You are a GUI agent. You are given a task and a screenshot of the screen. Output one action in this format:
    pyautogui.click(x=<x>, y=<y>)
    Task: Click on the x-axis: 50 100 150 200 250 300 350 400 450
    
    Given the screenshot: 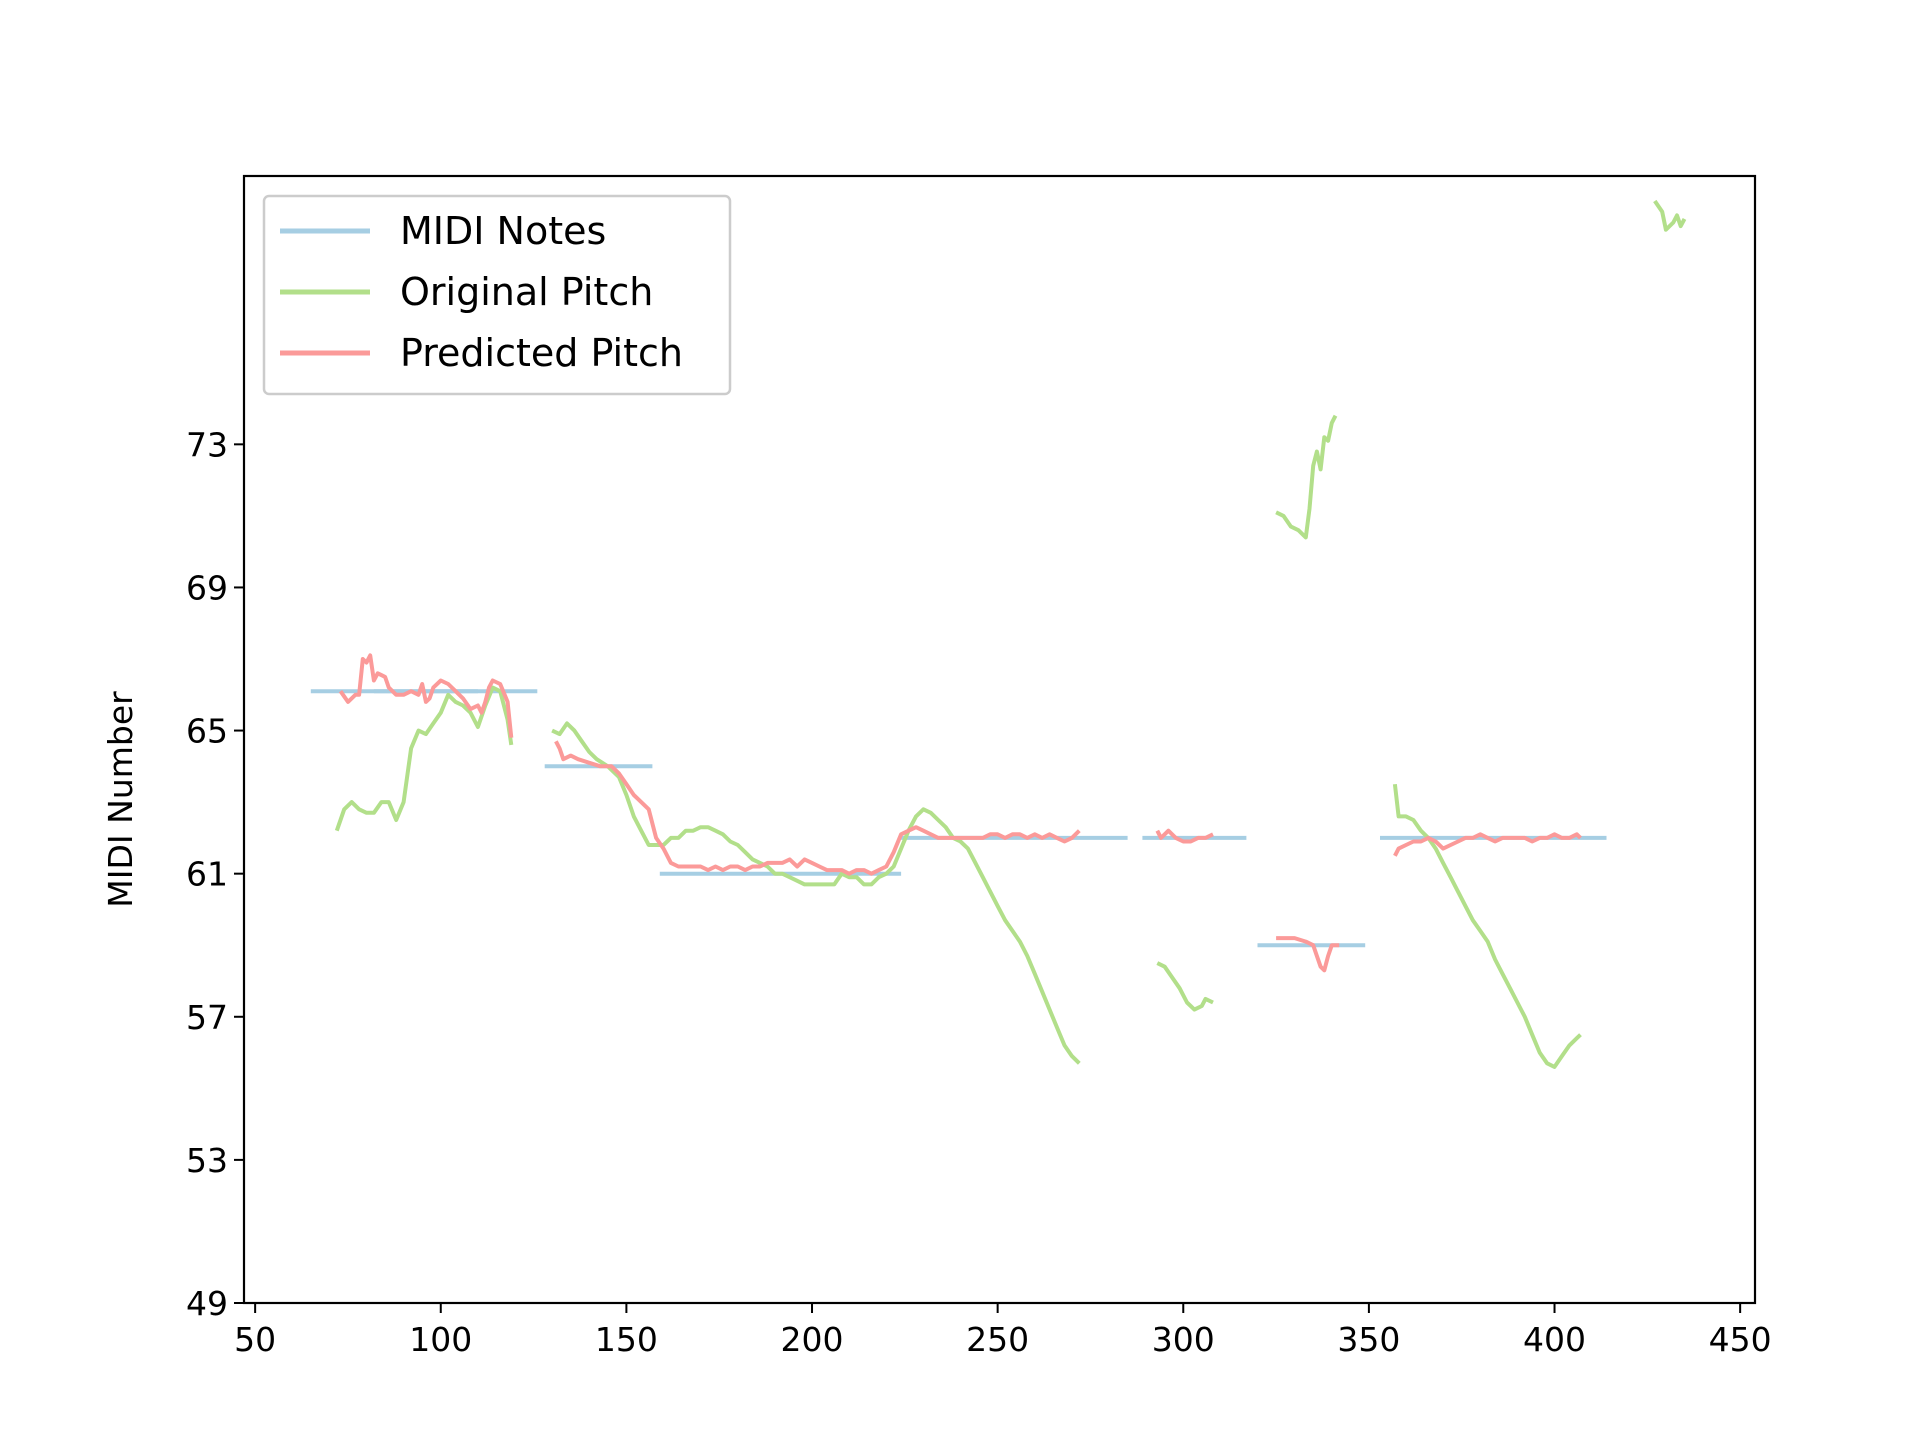 What is the action you would take?
    pyautogui.click(x=1003, y=1331)
    